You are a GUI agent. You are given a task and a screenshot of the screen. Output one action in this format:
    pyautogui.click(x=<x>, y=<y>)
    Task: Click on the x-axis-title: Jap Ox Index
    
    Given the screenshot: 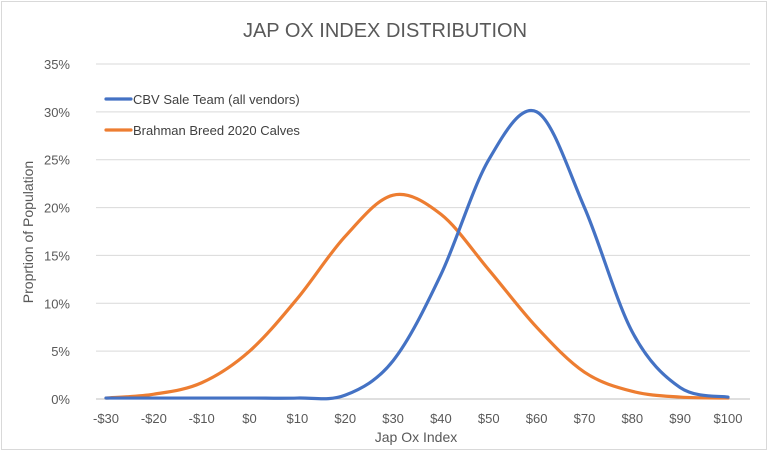 What is the action you would take?
    pyautogui.click(x=416, y=437)
    